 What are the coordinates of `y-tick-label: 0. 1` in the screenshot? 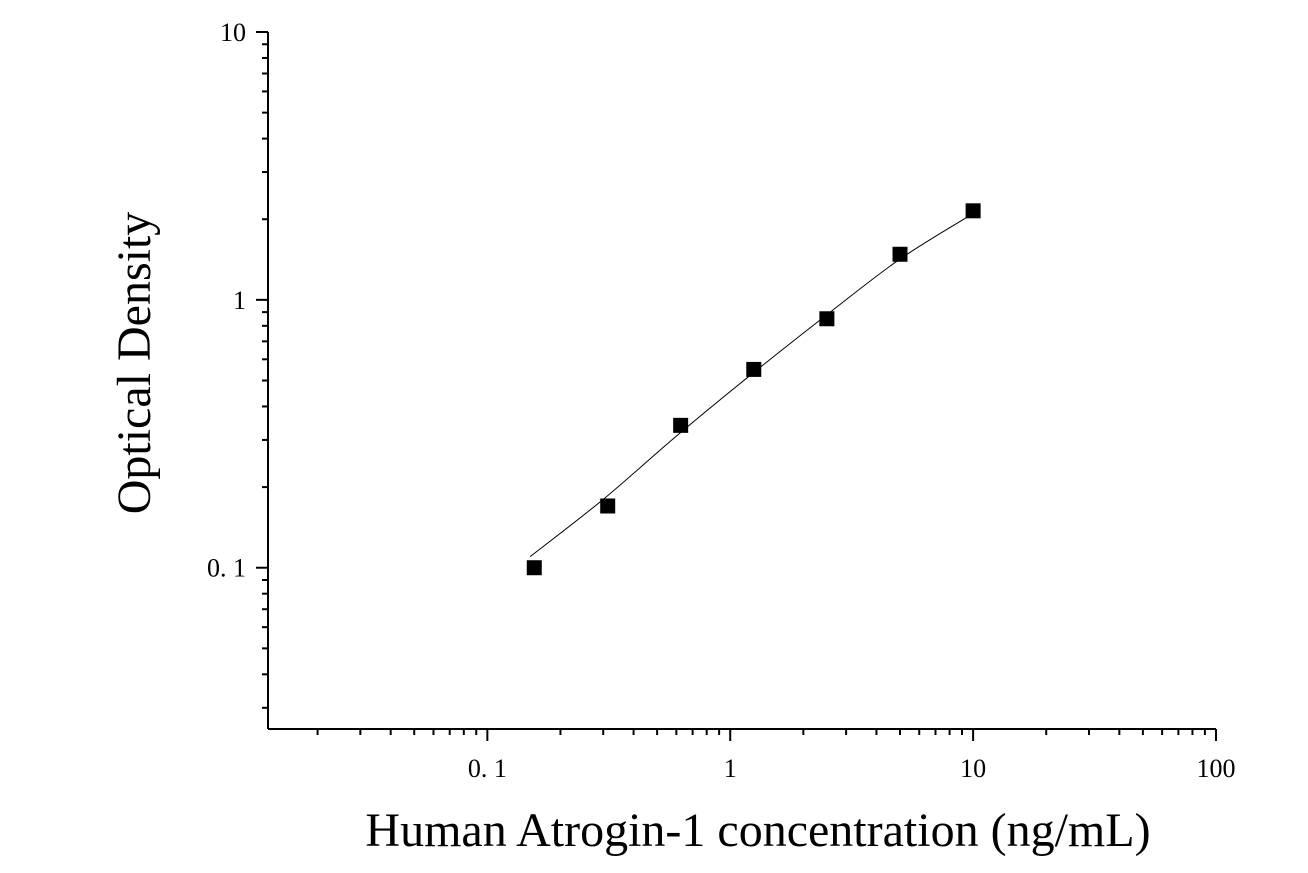 It's located at (226, 568).